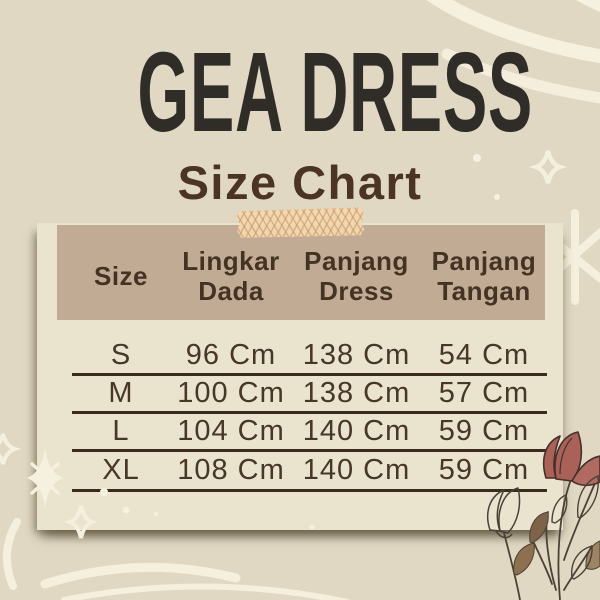 The width and height of the screenshot is (600, 600). I want to click on washi-tape-icon, so click(301, 223).